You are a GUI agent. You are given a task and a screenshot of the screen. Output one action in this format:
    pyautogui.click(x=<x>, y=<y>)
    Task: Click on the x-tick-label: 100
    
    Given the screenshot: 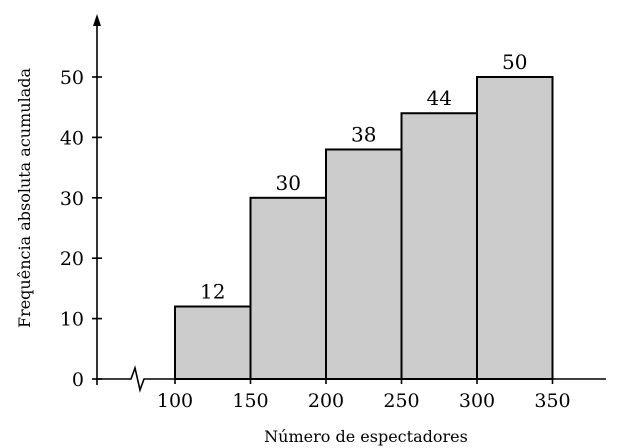 What is the action you would take?
    pyautogui.click(x=175, y=401)
    